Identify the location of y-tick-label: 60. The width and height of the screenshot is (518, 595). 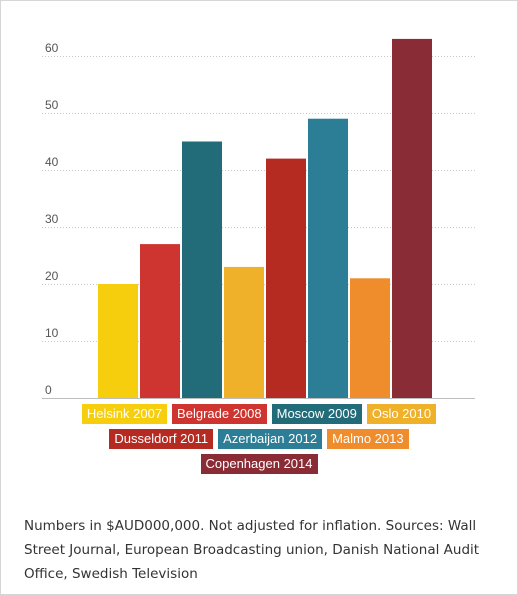
(52, 48).